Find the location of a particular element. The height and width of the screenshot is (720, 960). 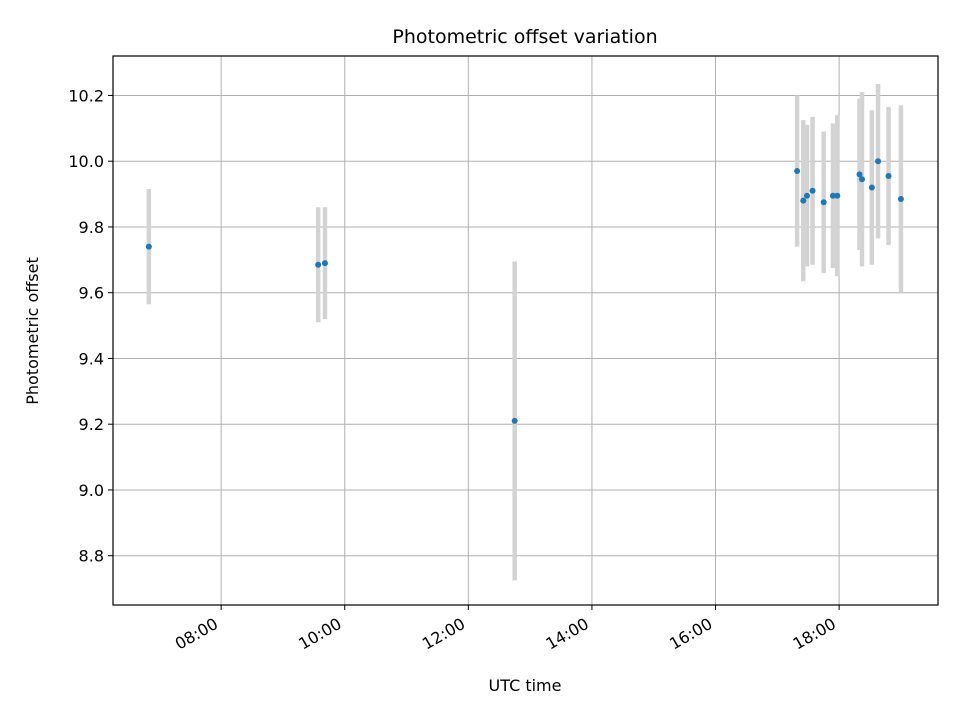

y-axis-ticks: 8.8 9.0 9.2 9.4 9.6 9.8 10.0 10.2 is located at coordinates (90, 326).